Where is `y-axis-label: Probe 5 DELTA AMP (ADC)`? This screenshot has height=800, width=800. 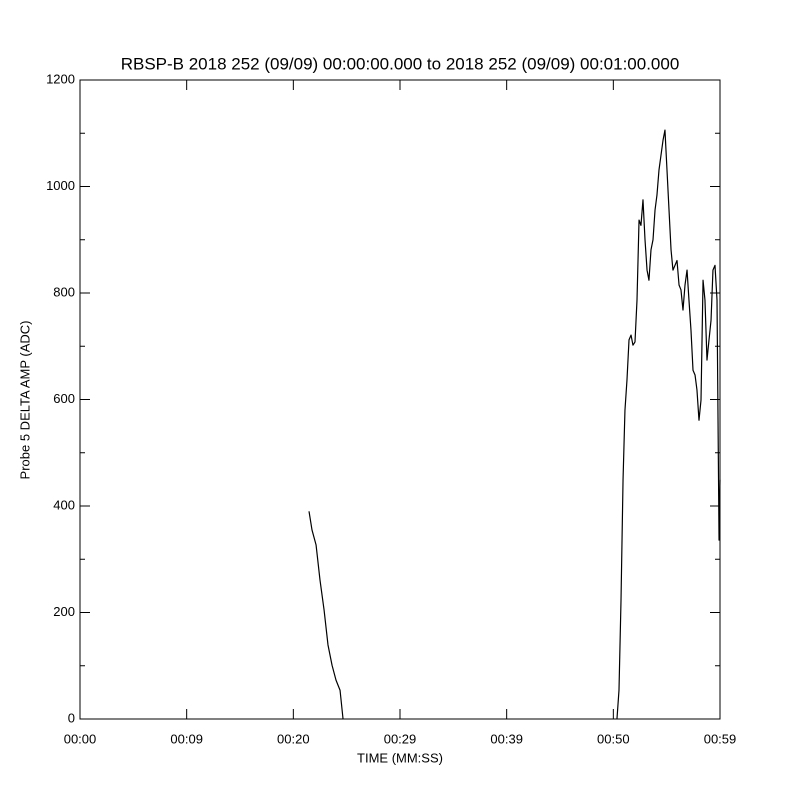 y-axis-label: Probe 5 DELTA AMP (ADC) is located at coordinates (24, 400).